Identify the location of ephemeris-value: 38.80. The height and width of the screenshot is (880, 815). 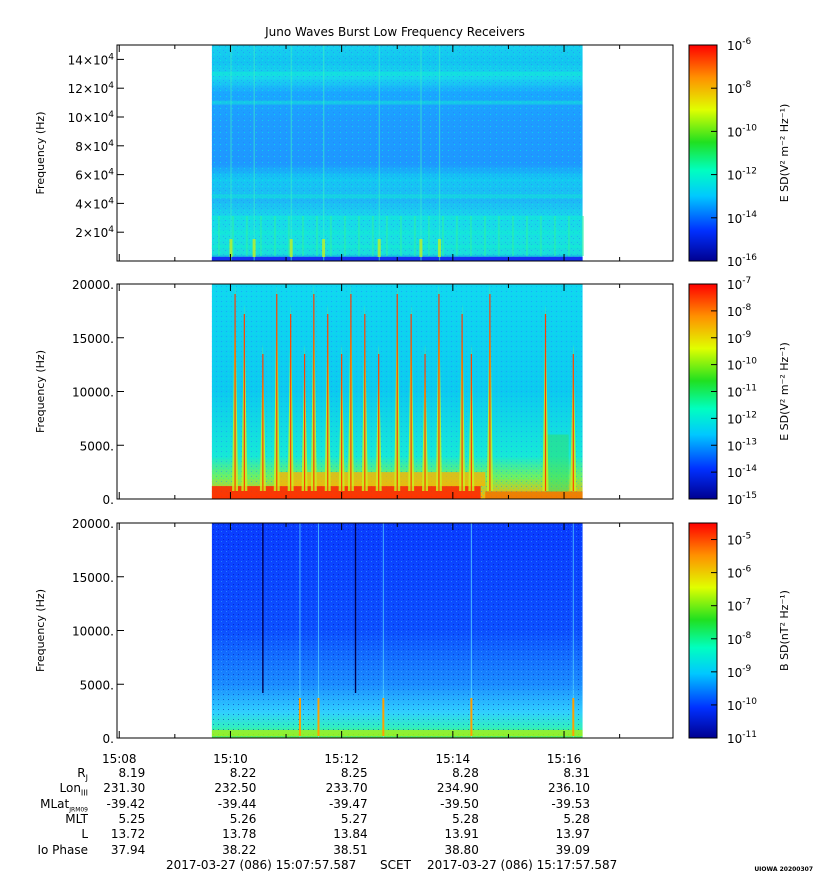
(461, 849).